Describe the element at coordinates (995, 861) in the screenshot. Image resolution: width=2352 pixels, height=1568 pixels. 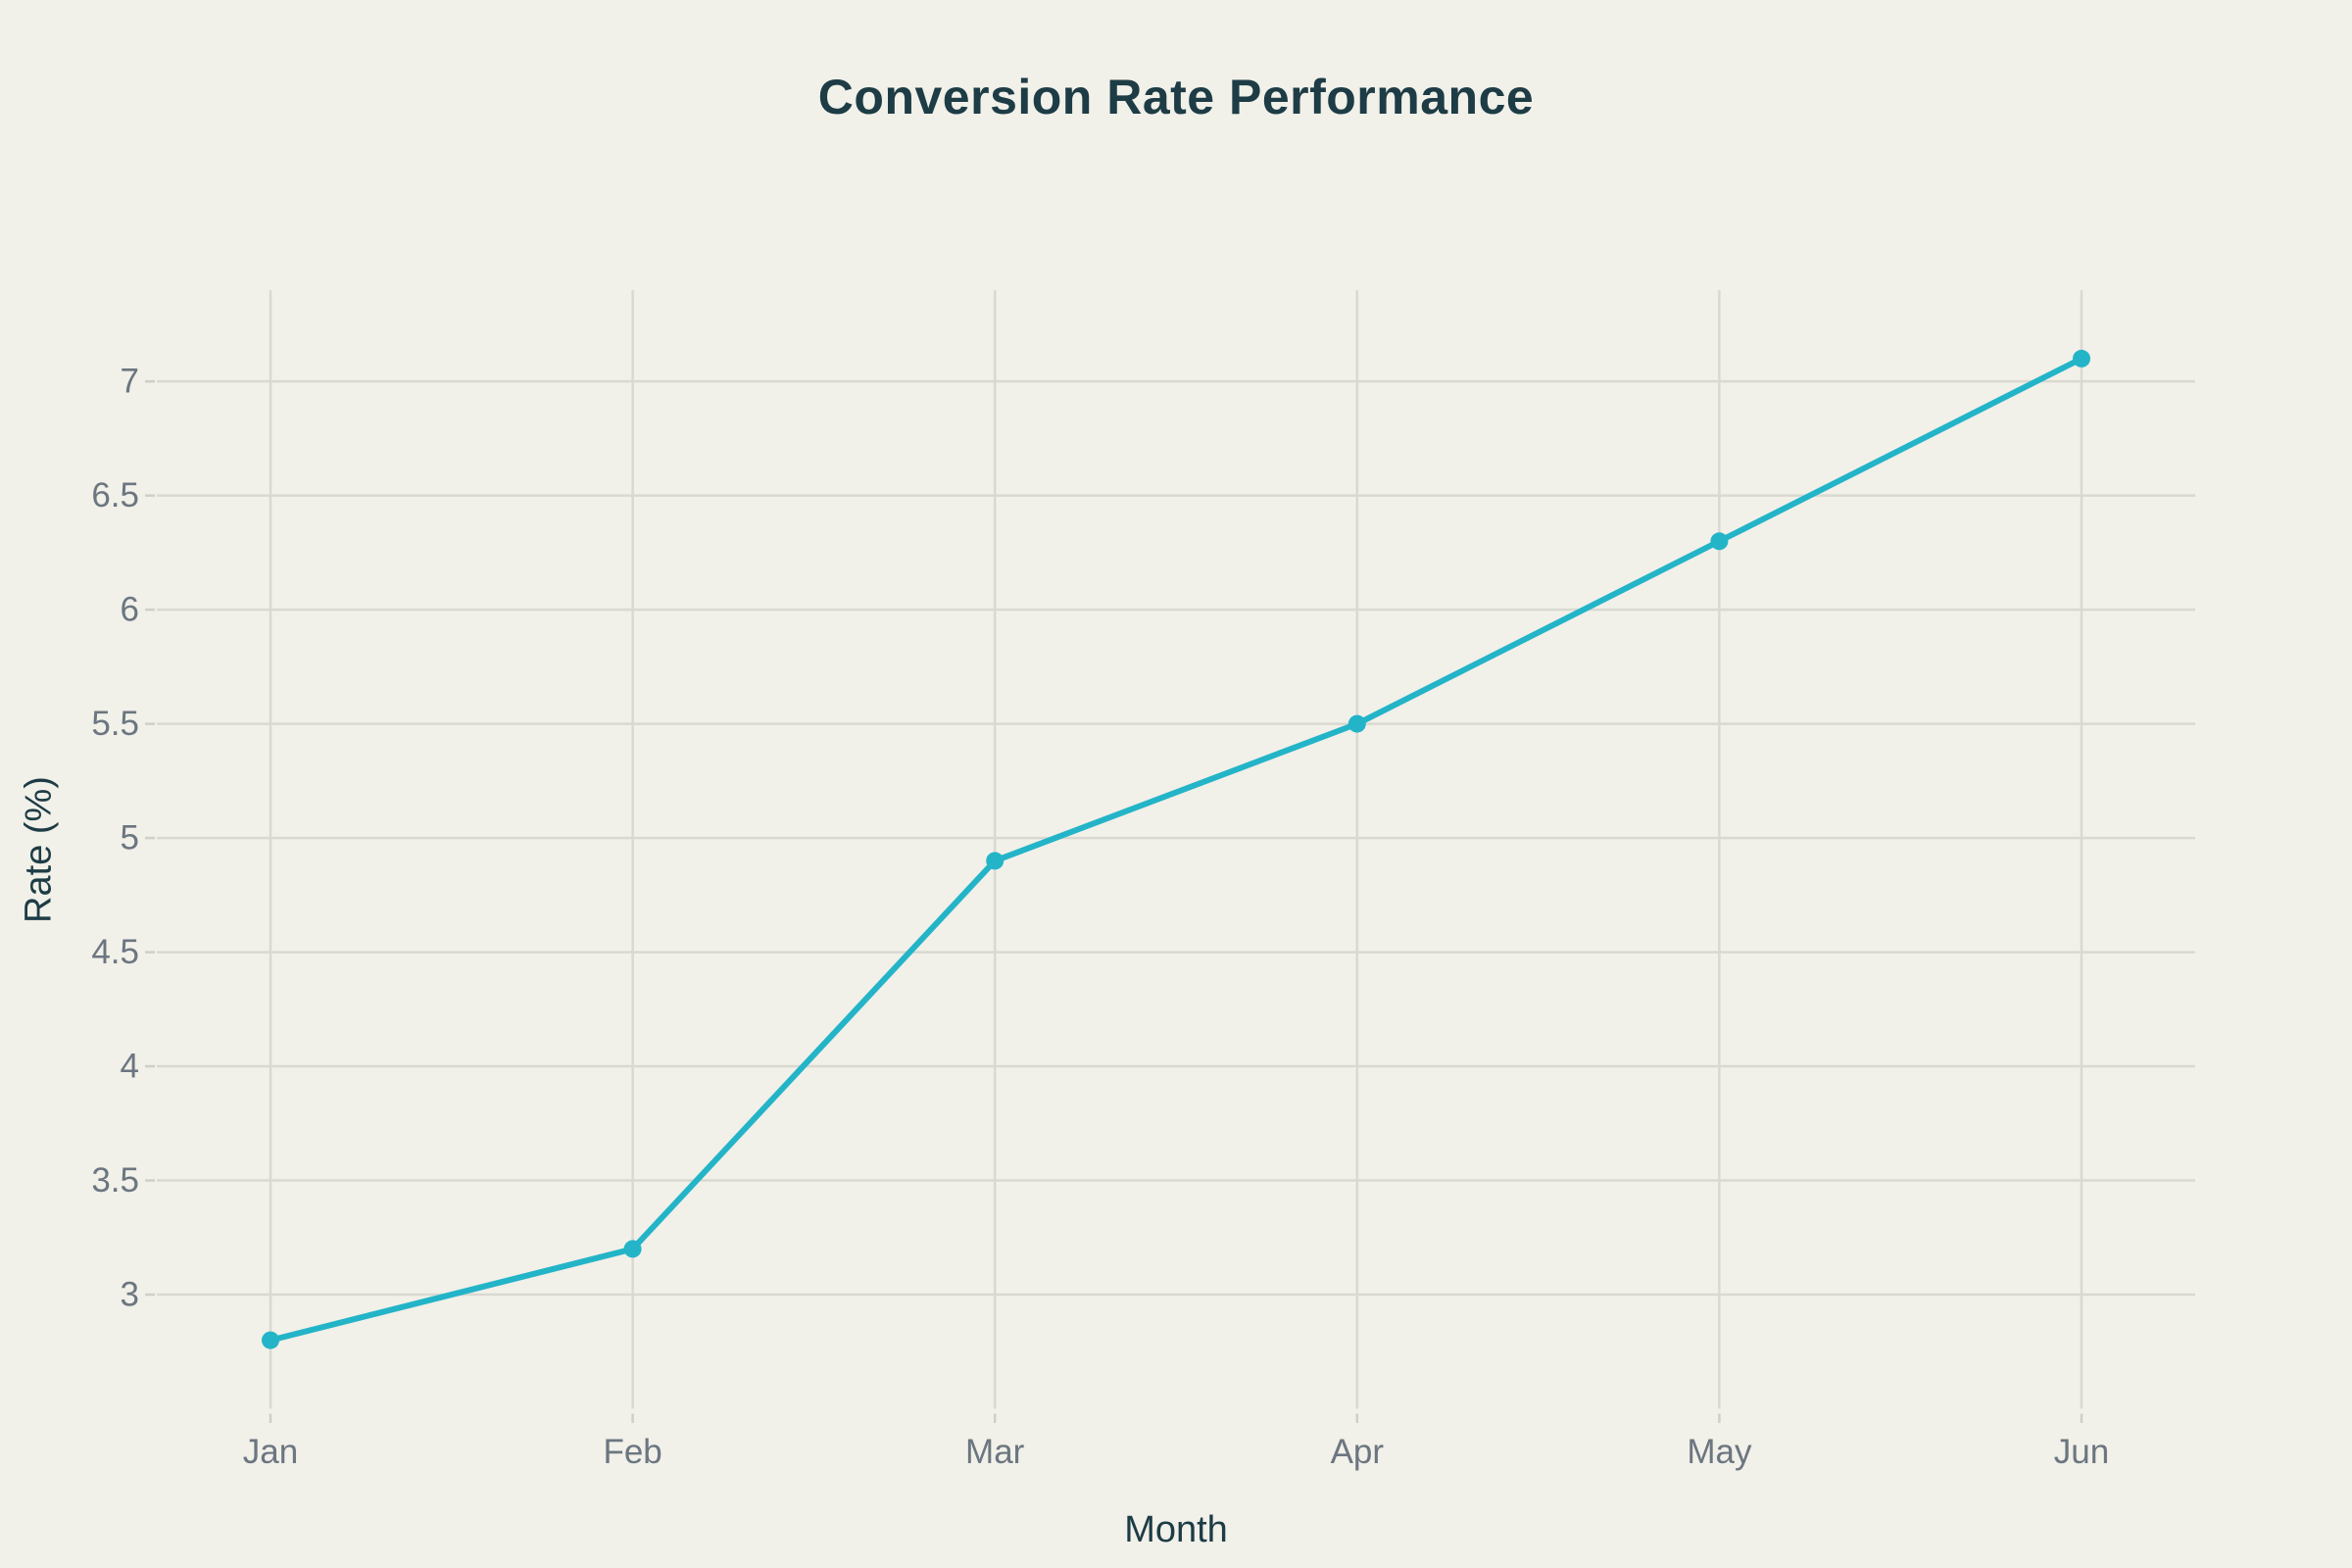
I see `data-point-mar` at that location.